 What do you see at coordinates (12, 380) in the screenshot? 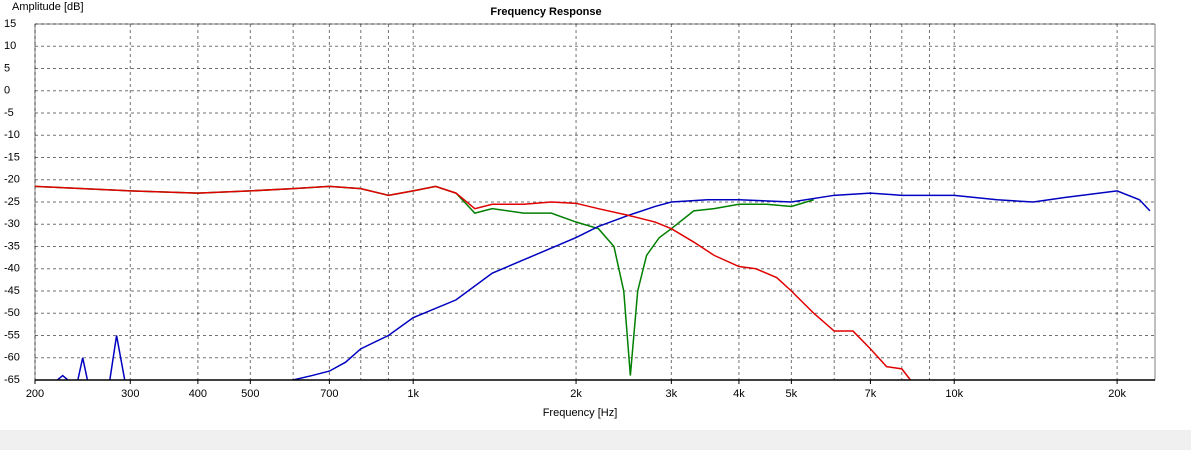
I see `y-tick-label: -65` at bounding box center [12, 380].